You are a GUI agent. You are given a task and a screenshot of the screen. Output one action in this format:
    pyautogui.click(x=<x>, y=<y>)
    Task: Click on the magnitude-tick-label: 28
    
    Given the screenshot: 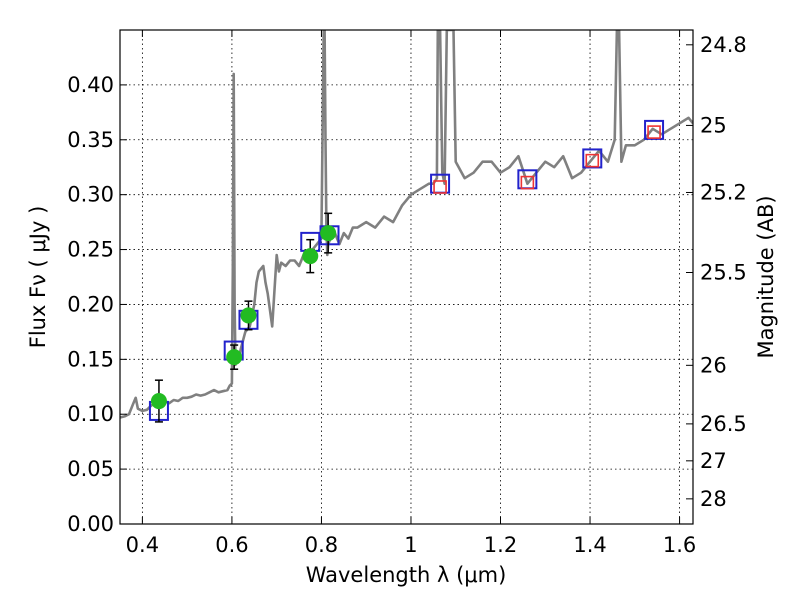 What is the action you would take?
    pyautogui.click(x=713, y=499)
    